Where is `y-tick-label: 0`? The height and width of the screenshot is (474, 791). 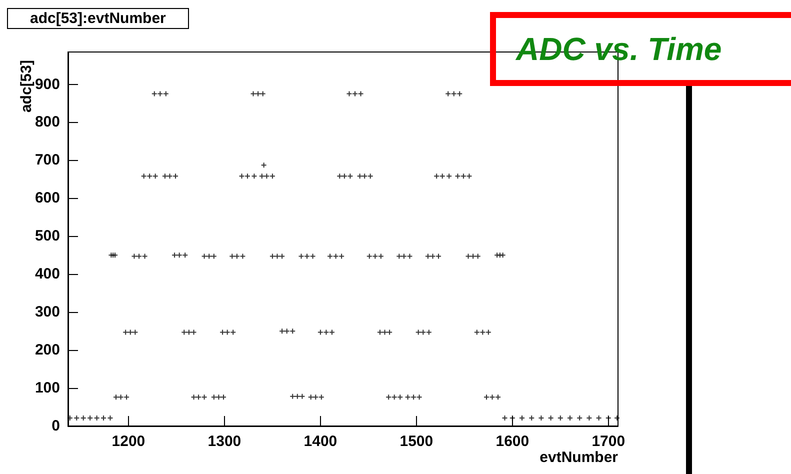
y-tick-label: 0 is located at coordinates (56, 426).